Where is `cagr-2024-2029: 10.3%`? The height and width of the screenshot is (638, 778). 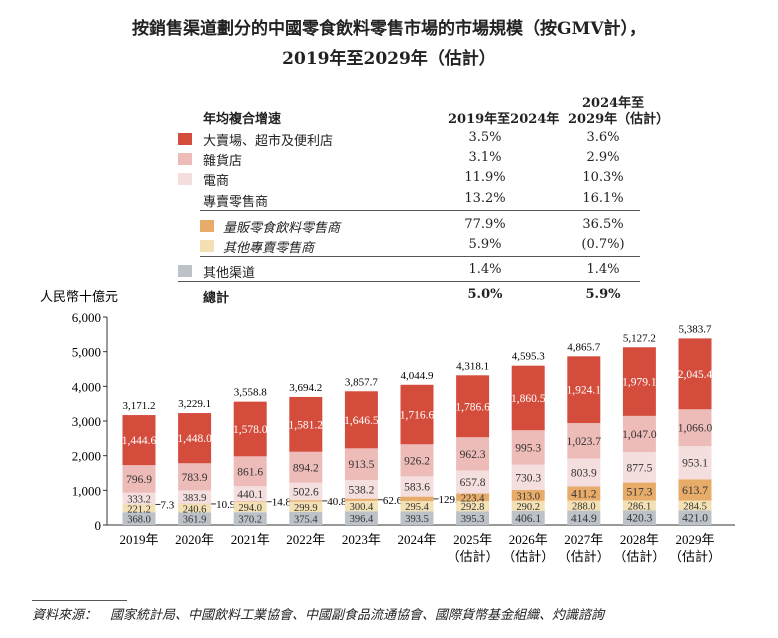
cagr-2024-2029: 10.3% is located at coordinates (603, 177).